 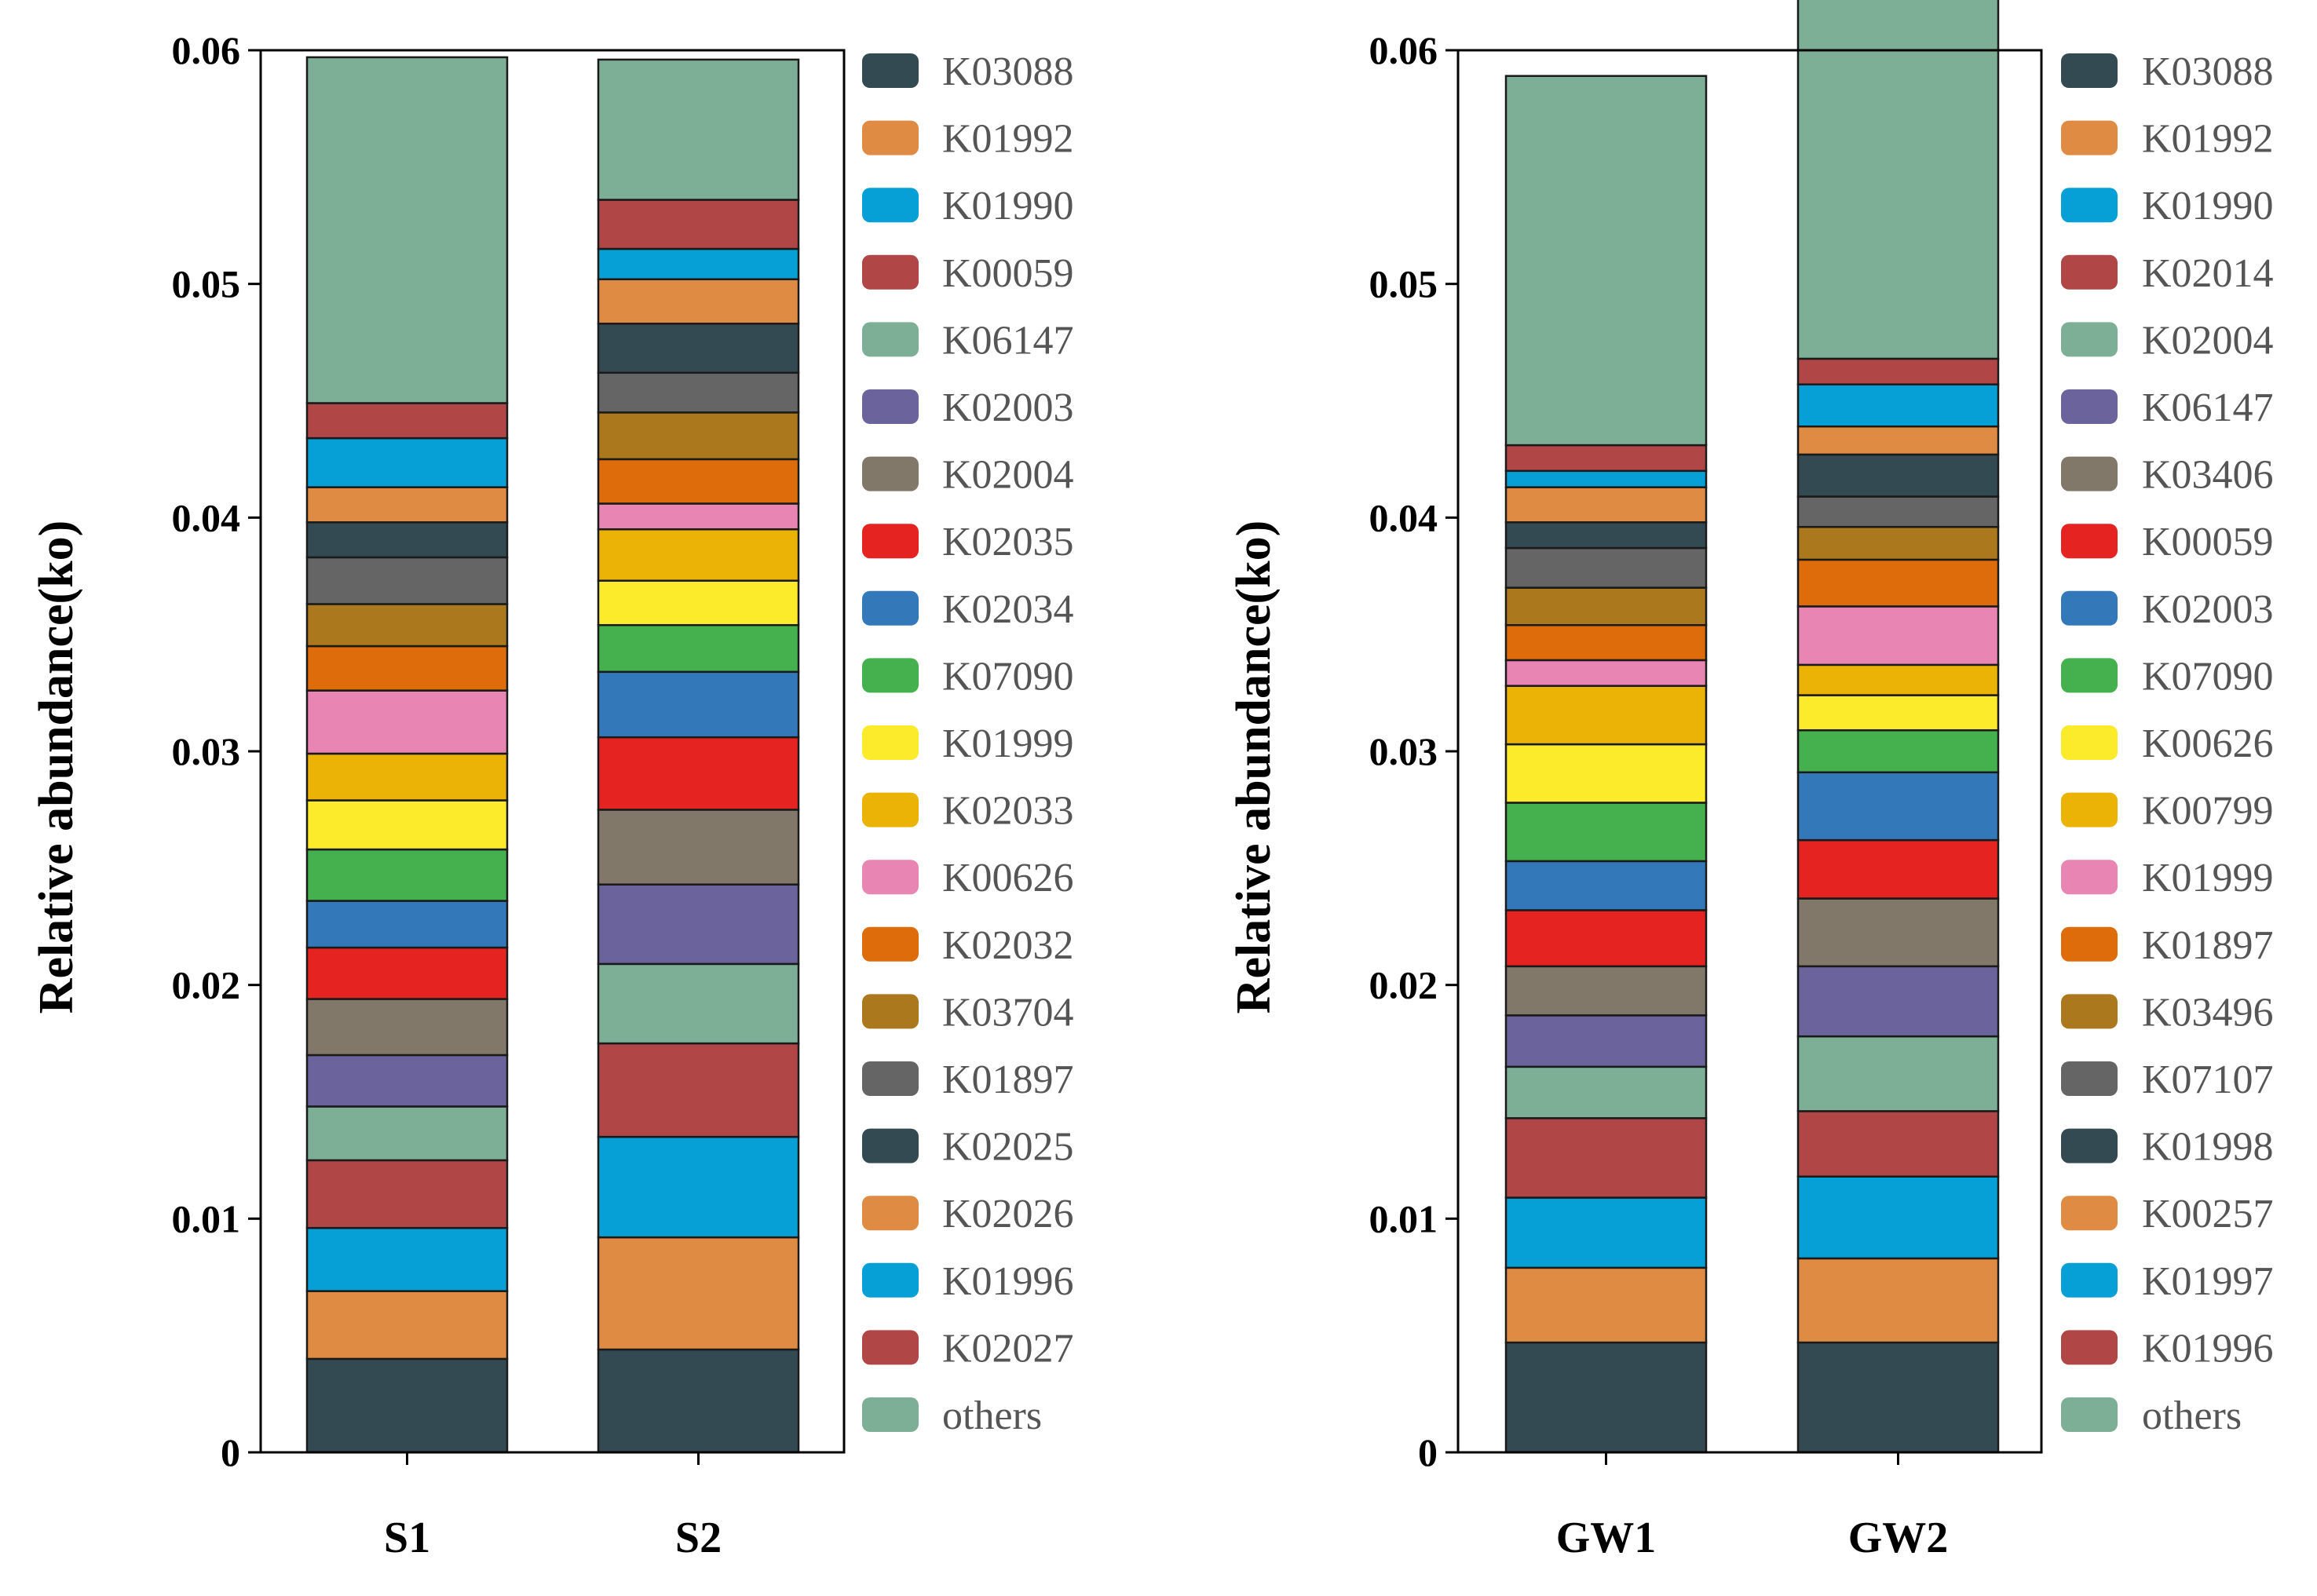 What do you see at coordinates (206, 1218) in the screenshot?
I see `chart-0-ytick-label-0.01: 0.01` at bounding box center [206, 1218].